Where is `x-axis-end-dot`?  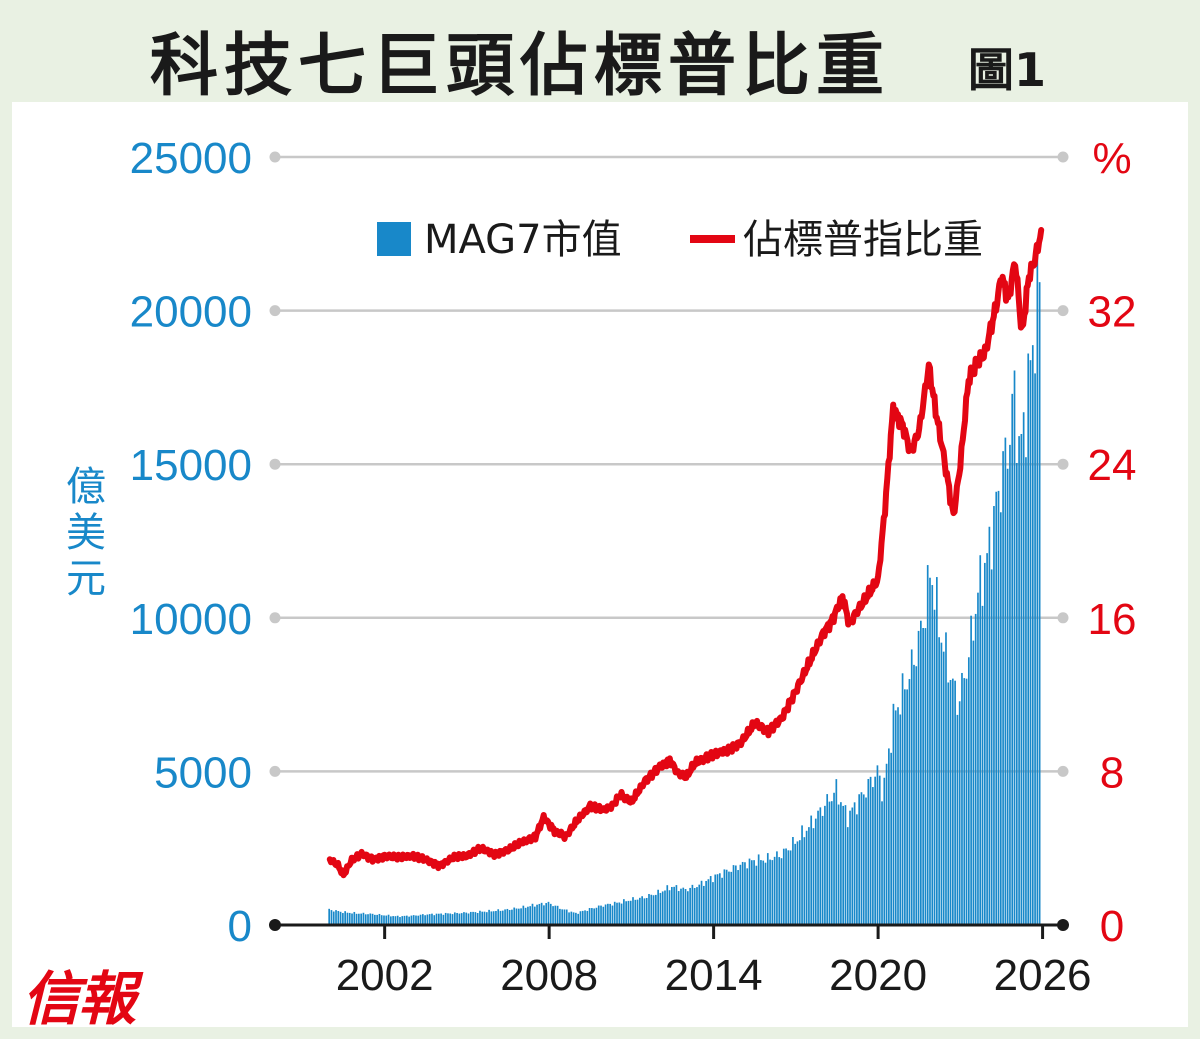
x-axis-end-dot is located at coordinates (1063, 925).